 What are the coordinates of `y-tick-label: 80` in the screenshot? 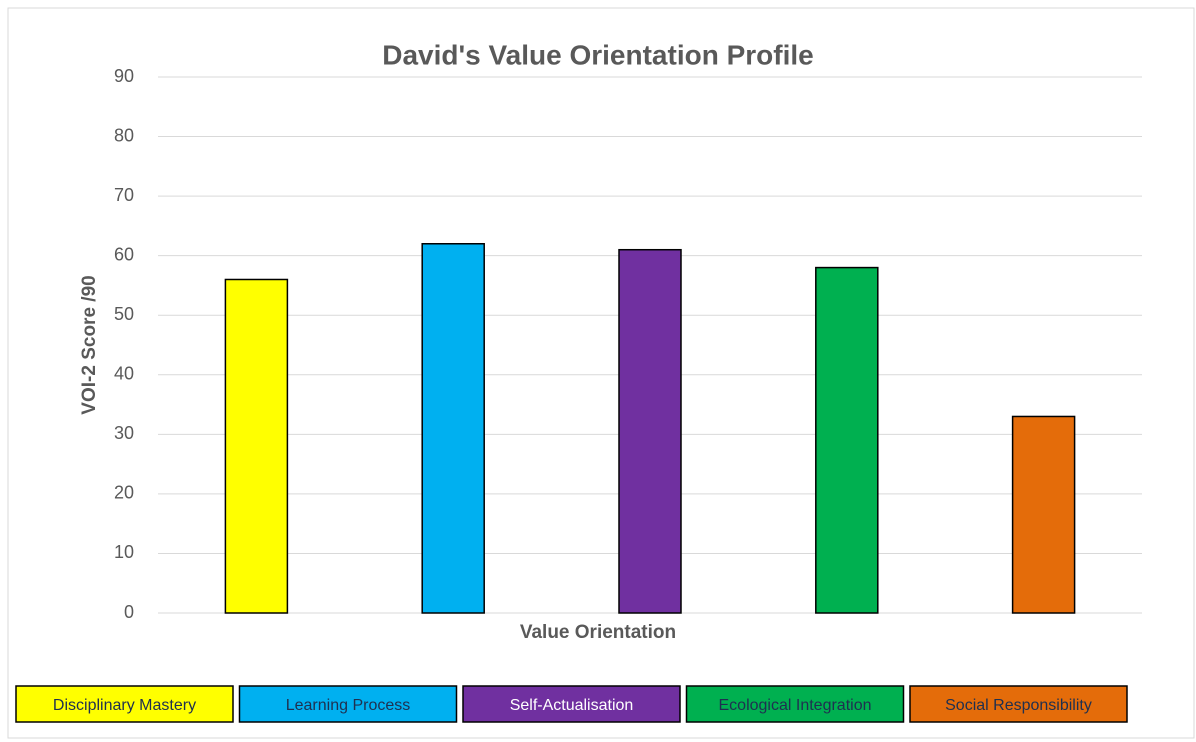 It's located at (124, 135).